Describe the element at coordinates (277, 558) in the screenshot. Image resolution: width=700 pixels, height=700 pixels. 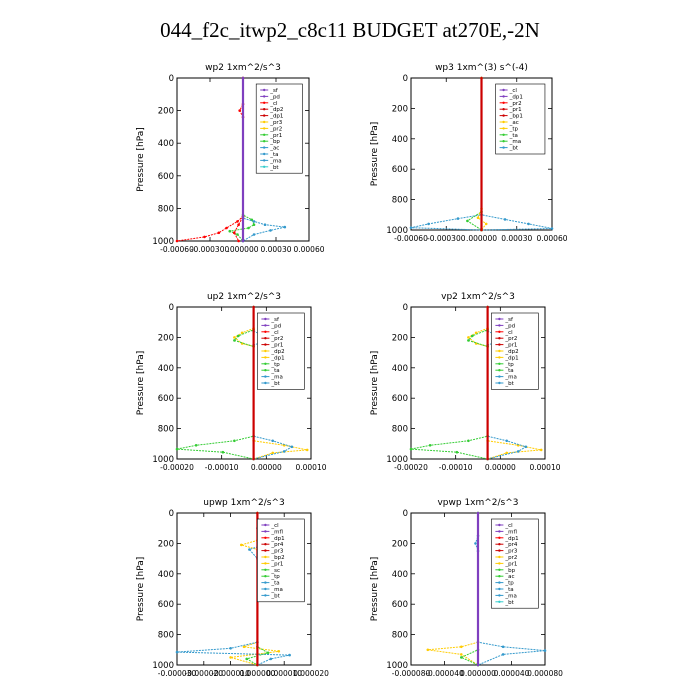
I see `legend-entry: _bp2` at that location.